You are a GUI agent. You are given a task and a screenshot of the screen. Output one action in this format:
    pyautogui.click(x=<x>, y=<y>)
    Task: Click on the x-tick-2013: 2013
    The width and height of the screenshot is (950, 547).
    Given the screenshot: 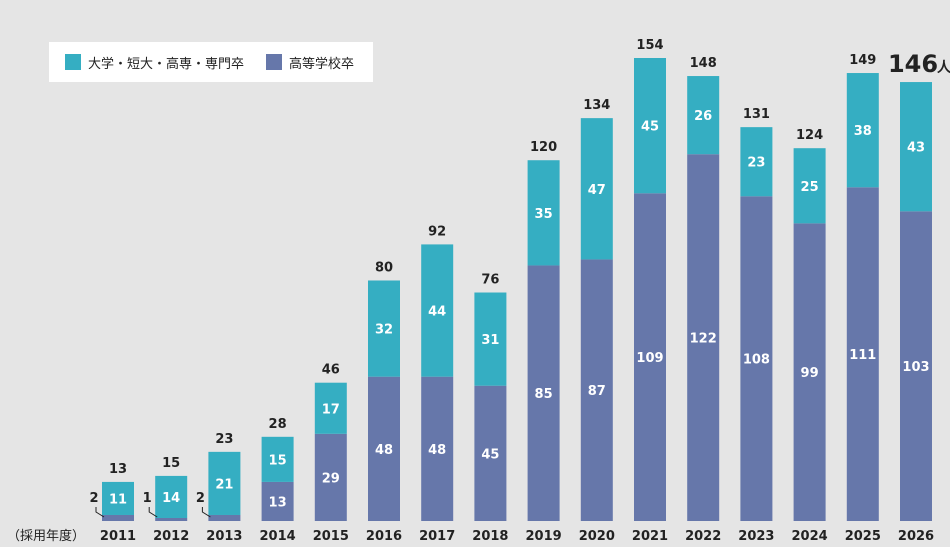 What is the action you would take?
    pyautogui.click(x=224, y=536)
    